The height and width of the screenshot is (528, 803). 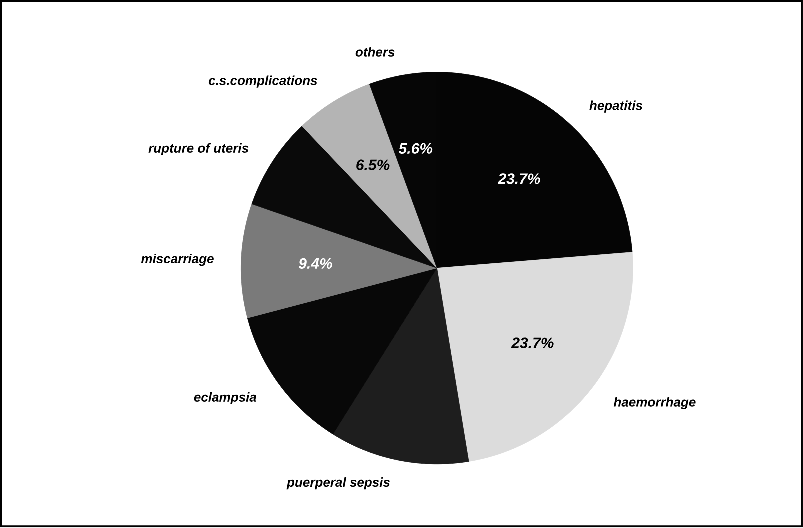 I want to click on slice-label: hepatitis, so click(x=616, y=107).